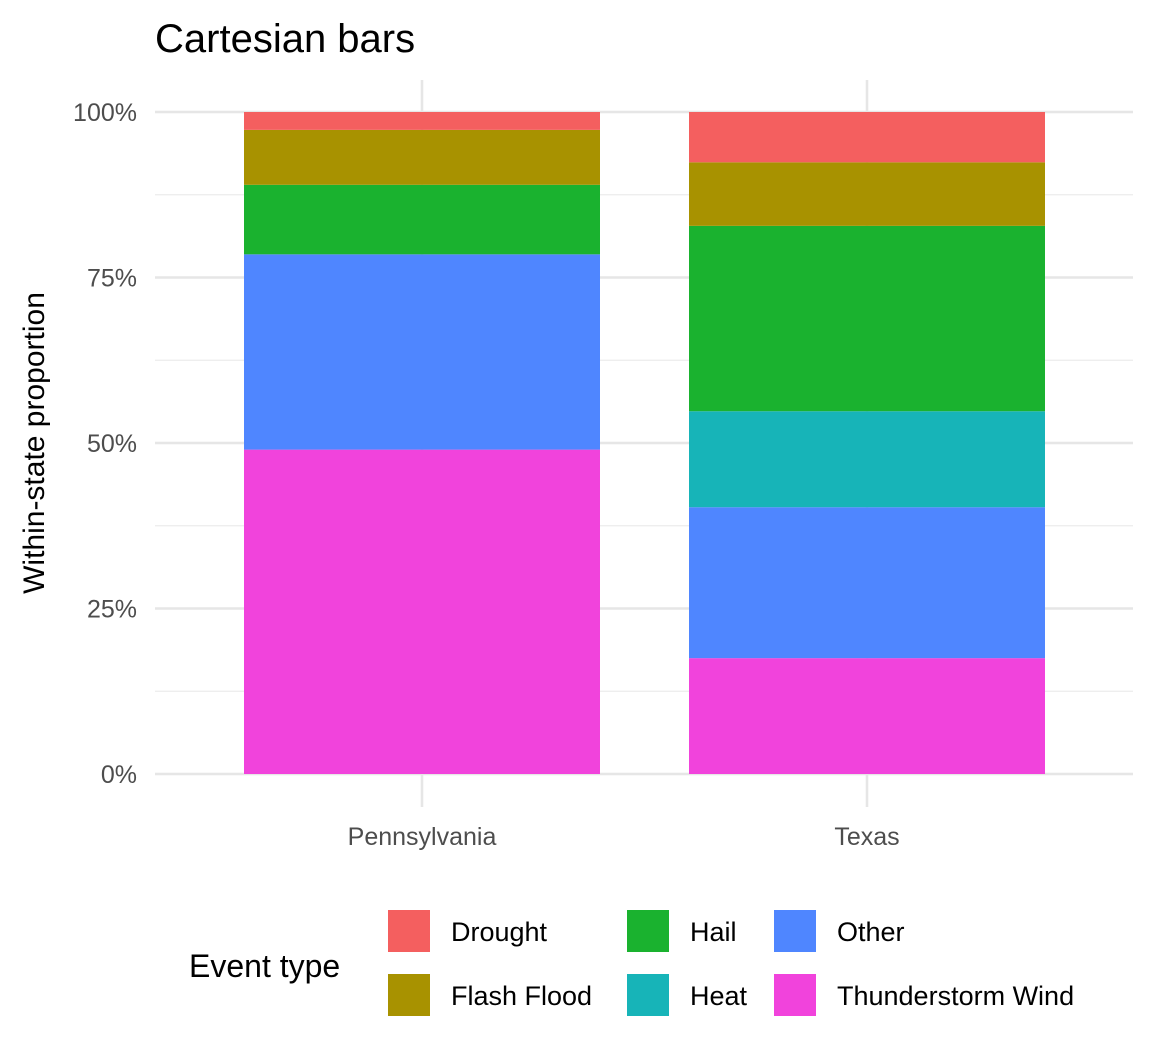  I want to click on legend-key-other, so click(795, 931).